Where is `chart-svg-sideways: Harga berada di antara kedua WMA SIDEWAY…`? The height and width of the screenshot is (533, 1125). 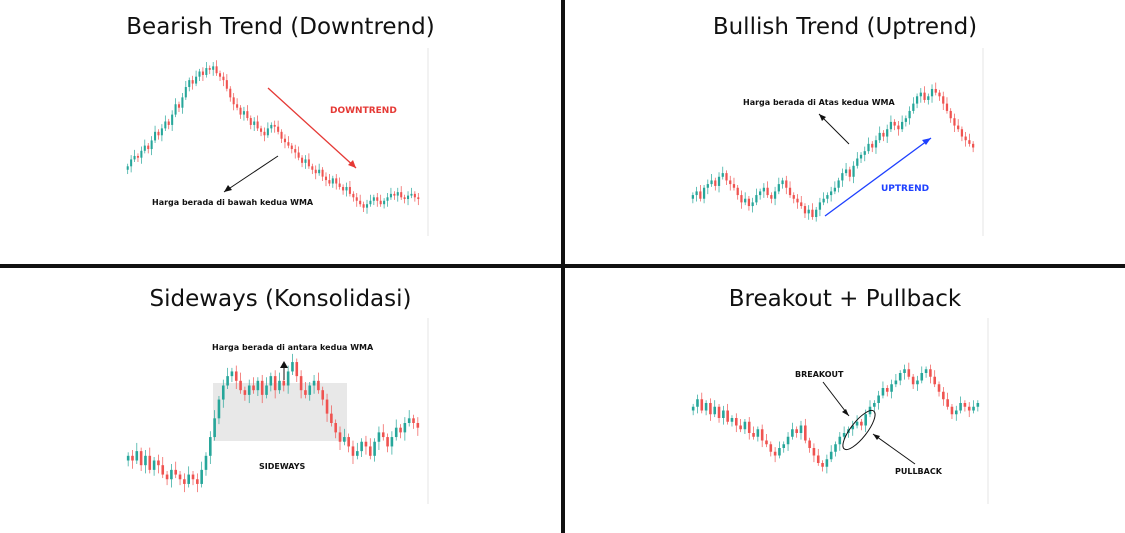 chart-svg-sideways: Harga berada di antara kedua WMA SIDEWAY… is located at coordinates (277, 411).